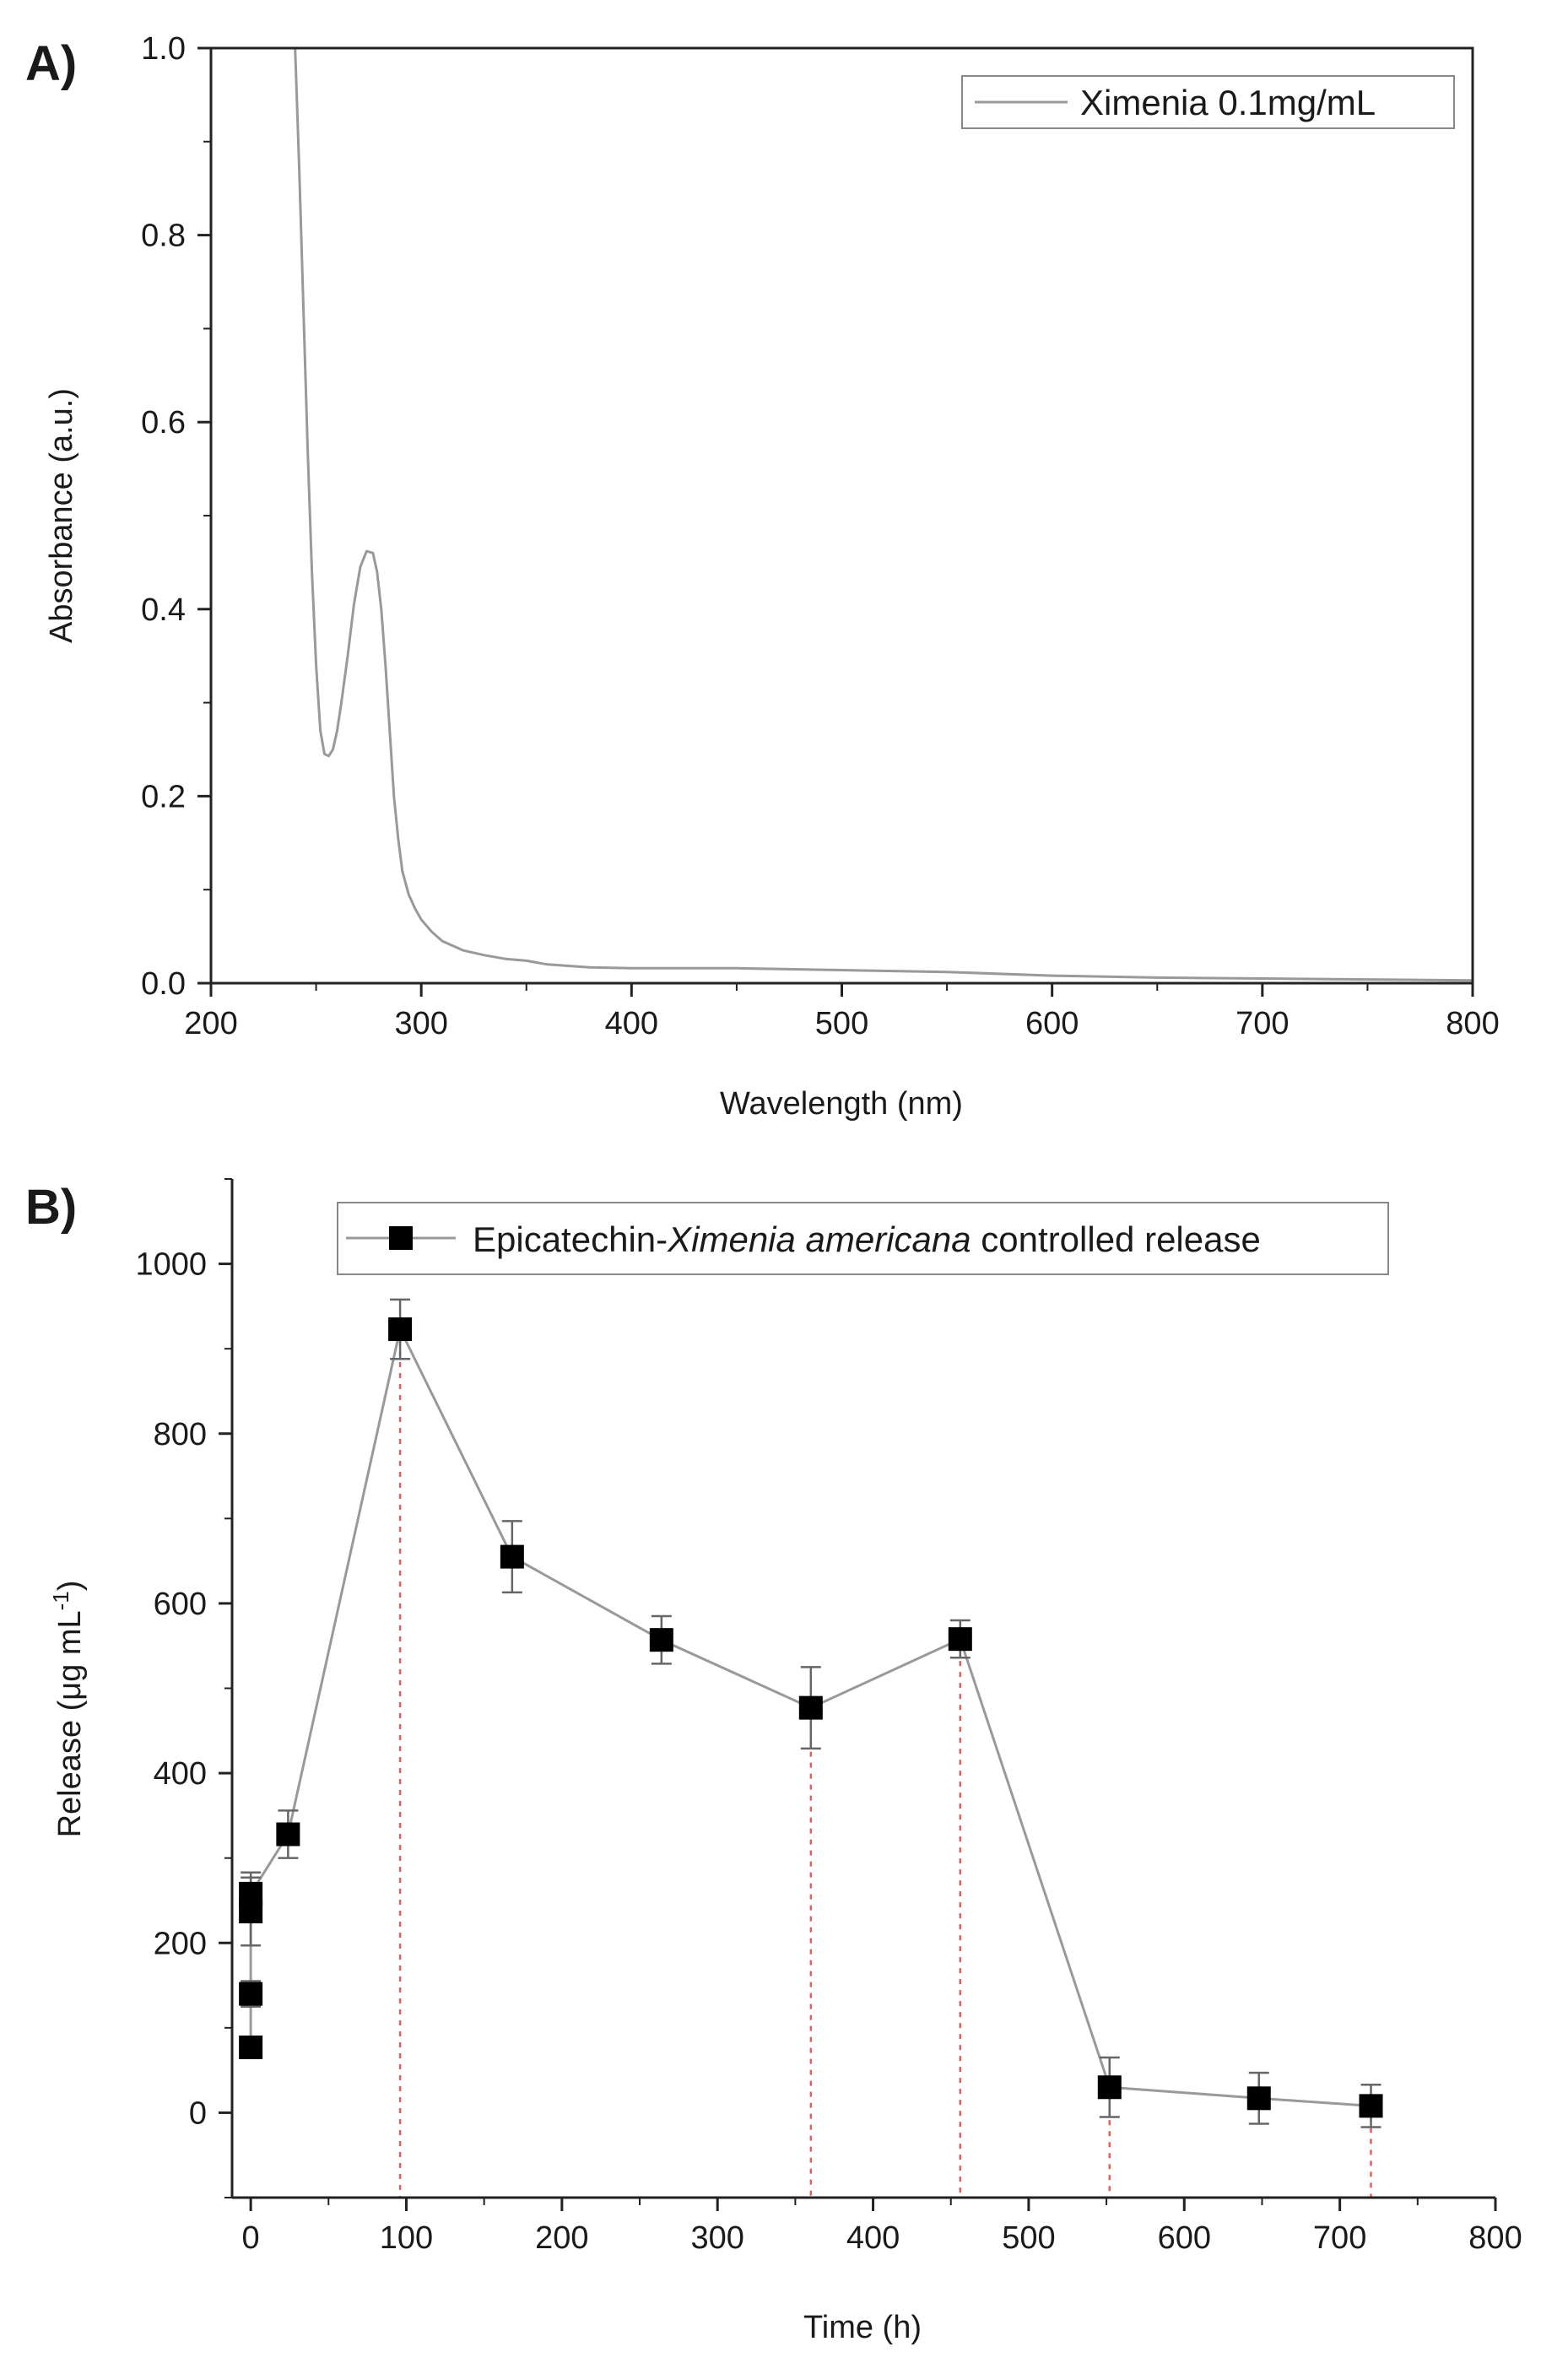 This screenshot has height=2363, width=1568. I want to click on x-tick-label-b: 500, so click(1028, 2238).